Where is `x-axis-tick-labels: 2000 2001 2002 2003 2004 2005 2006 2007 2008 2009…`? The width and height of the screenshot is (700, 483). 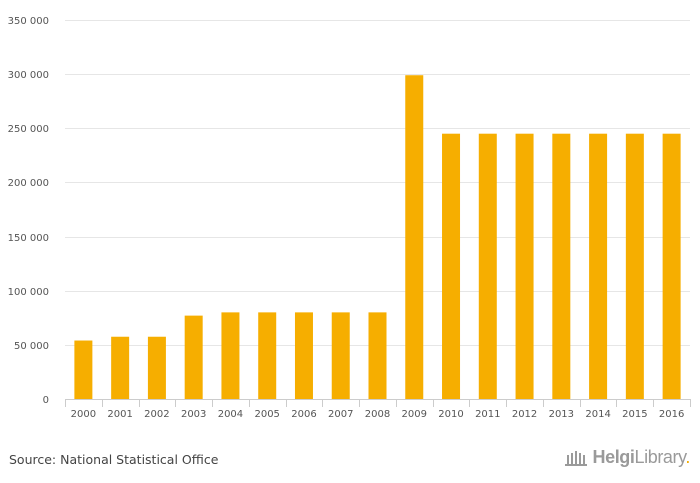 x-axis-tick-labels: 2000 2001 2002 2003 2004 2005 2006 2007 2008 2009… is located at coordinates (378, 414).